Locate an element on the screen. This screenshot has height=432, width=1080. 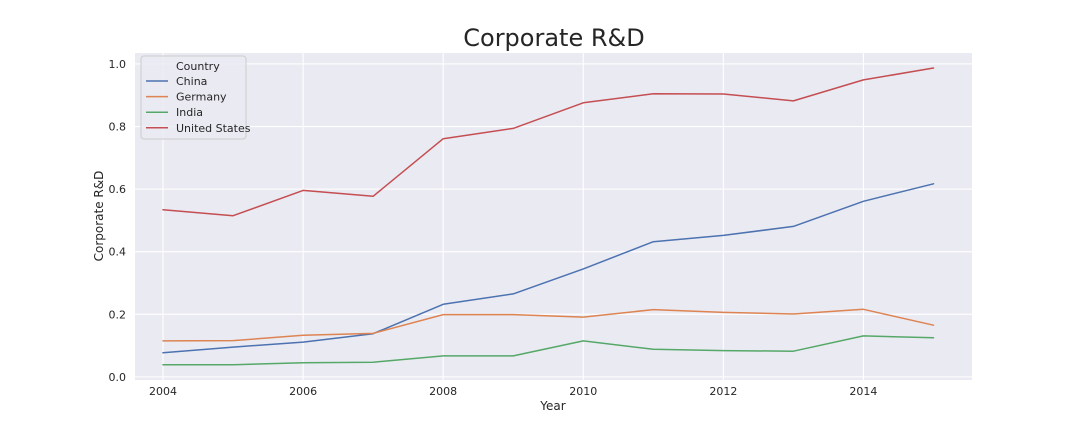
legend-label-germany: Germany is located at coordinates (201, 97).